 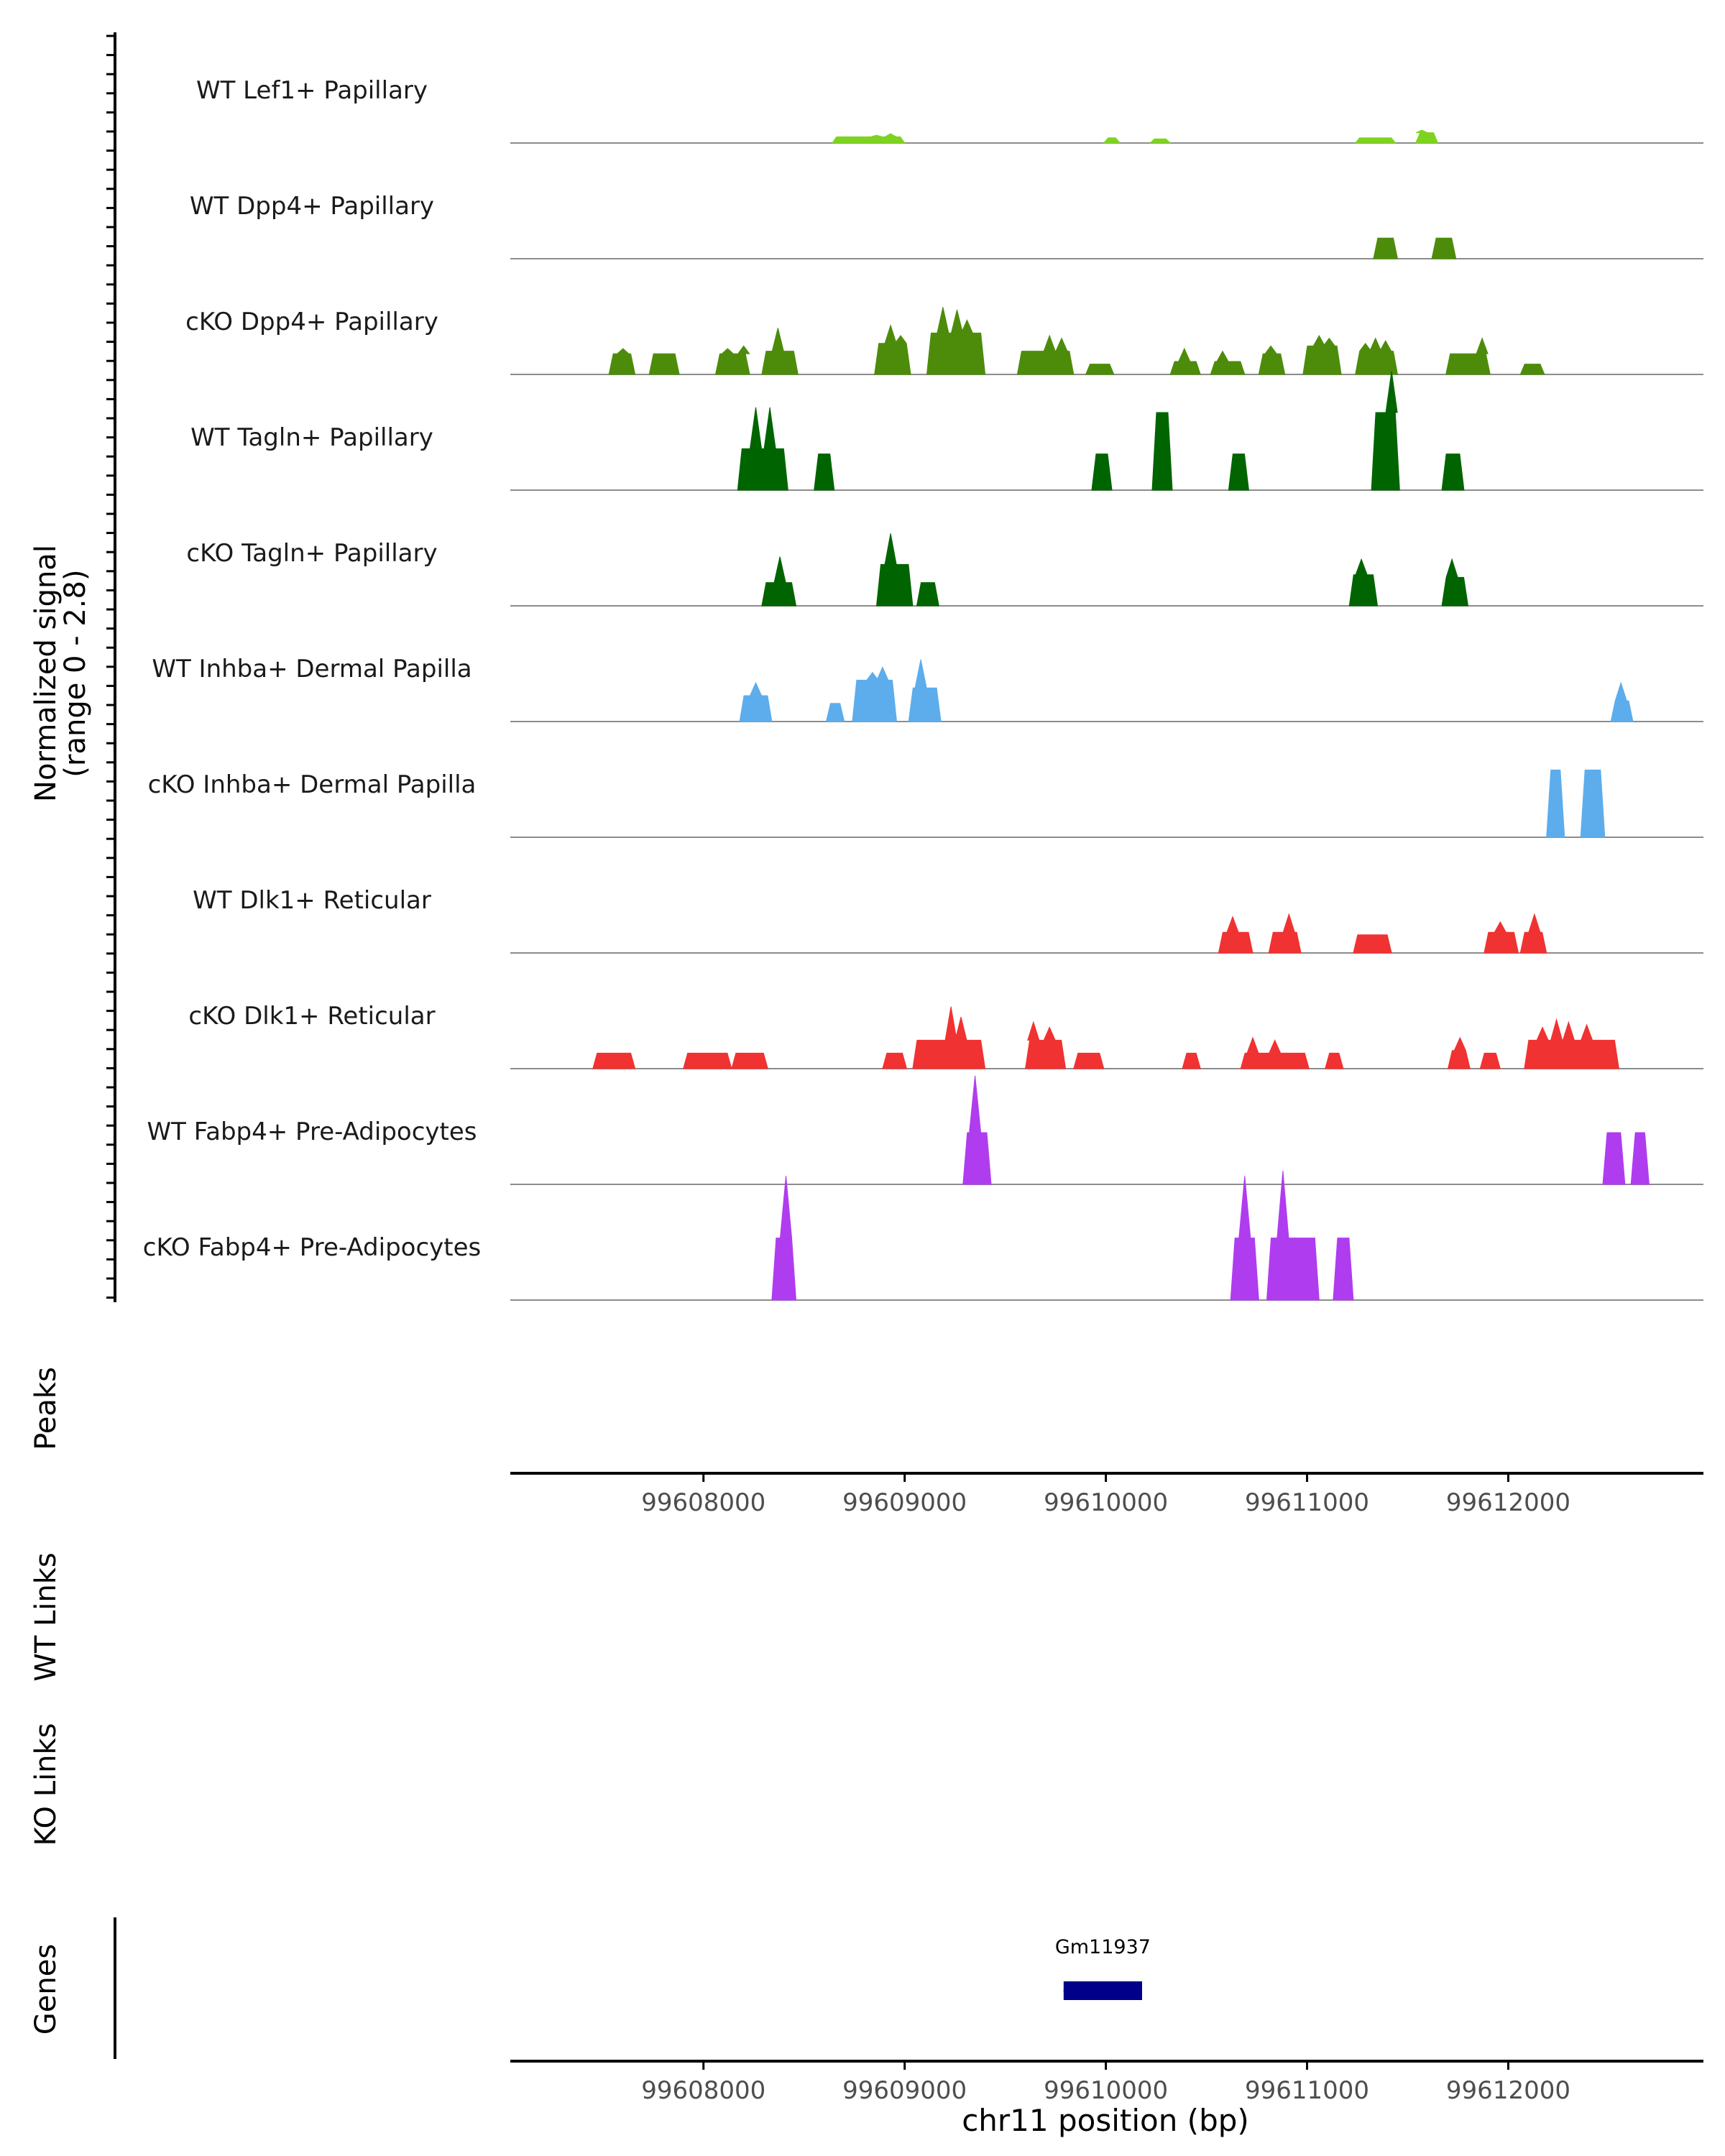 I want to click on x-axis-title: chr11 position (bp), so click(x=1105, y=2120).